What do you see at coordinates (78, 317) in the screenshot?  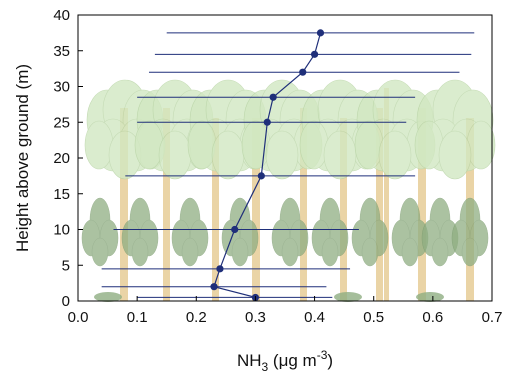 I see `x-tick-label-0: 0.0` at bounding box center [78, 317].